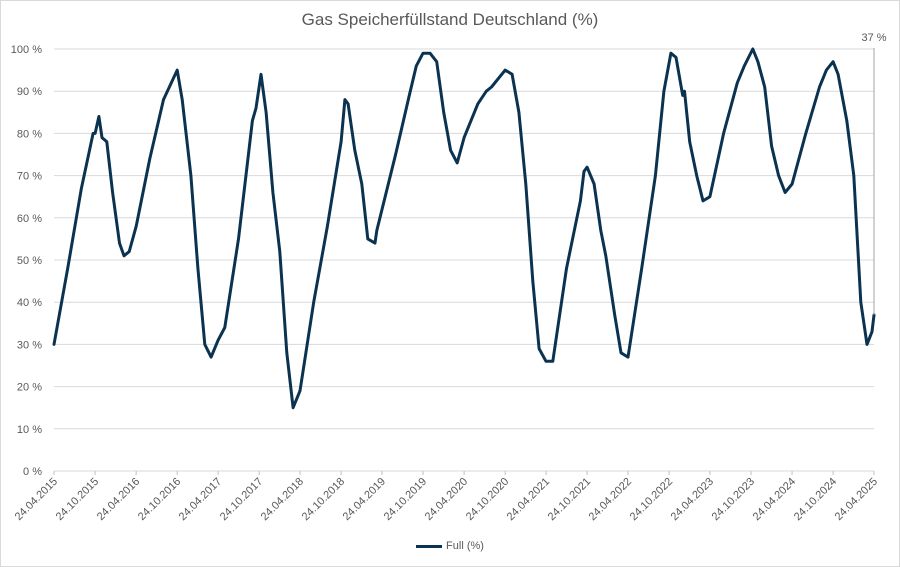  What do you see at coordinates (29, 303) in the screenshot?
I see `y-tick-label: 40 %` at bounding box center [29, 303].